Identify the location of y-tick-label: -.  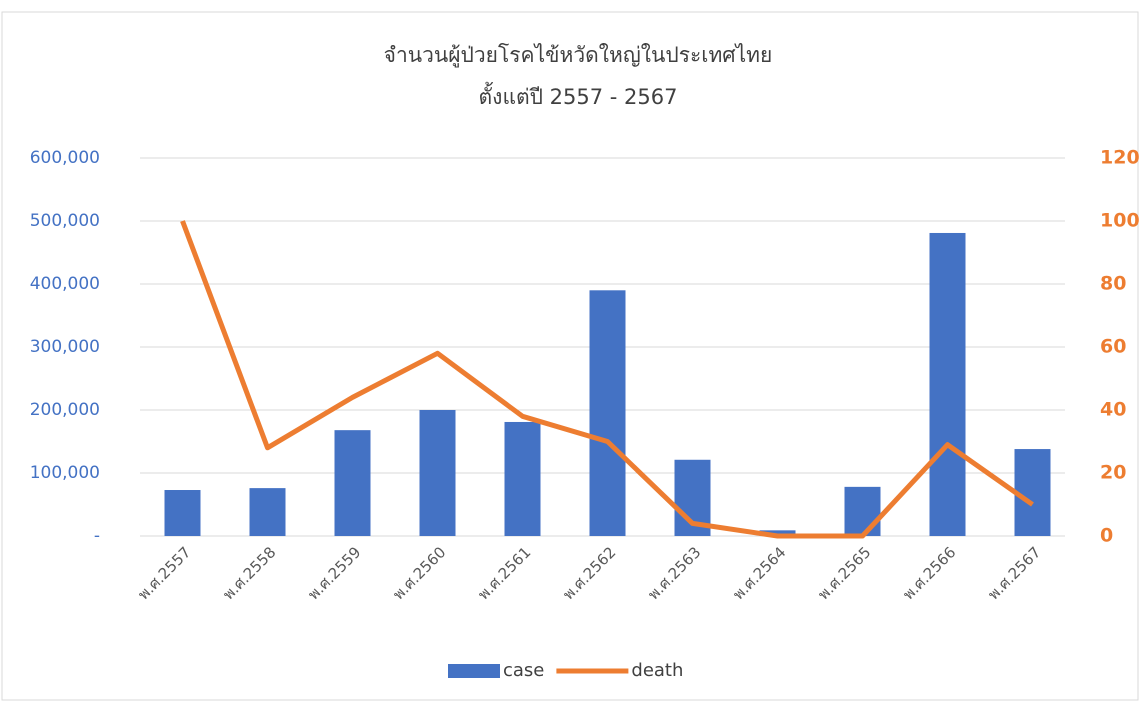
(97, 536).